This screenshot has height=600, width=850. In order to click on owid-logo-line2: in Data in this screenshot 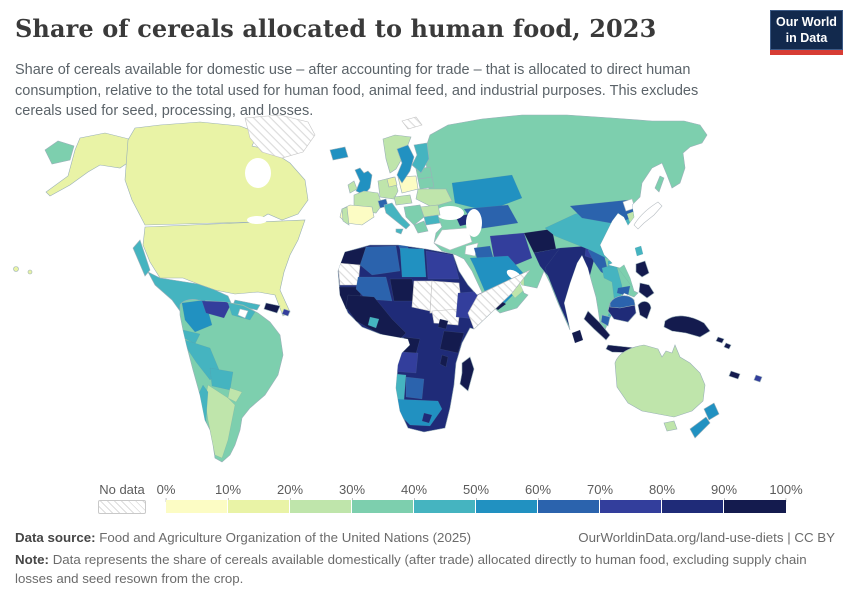, I will do `click(806, 37)`.